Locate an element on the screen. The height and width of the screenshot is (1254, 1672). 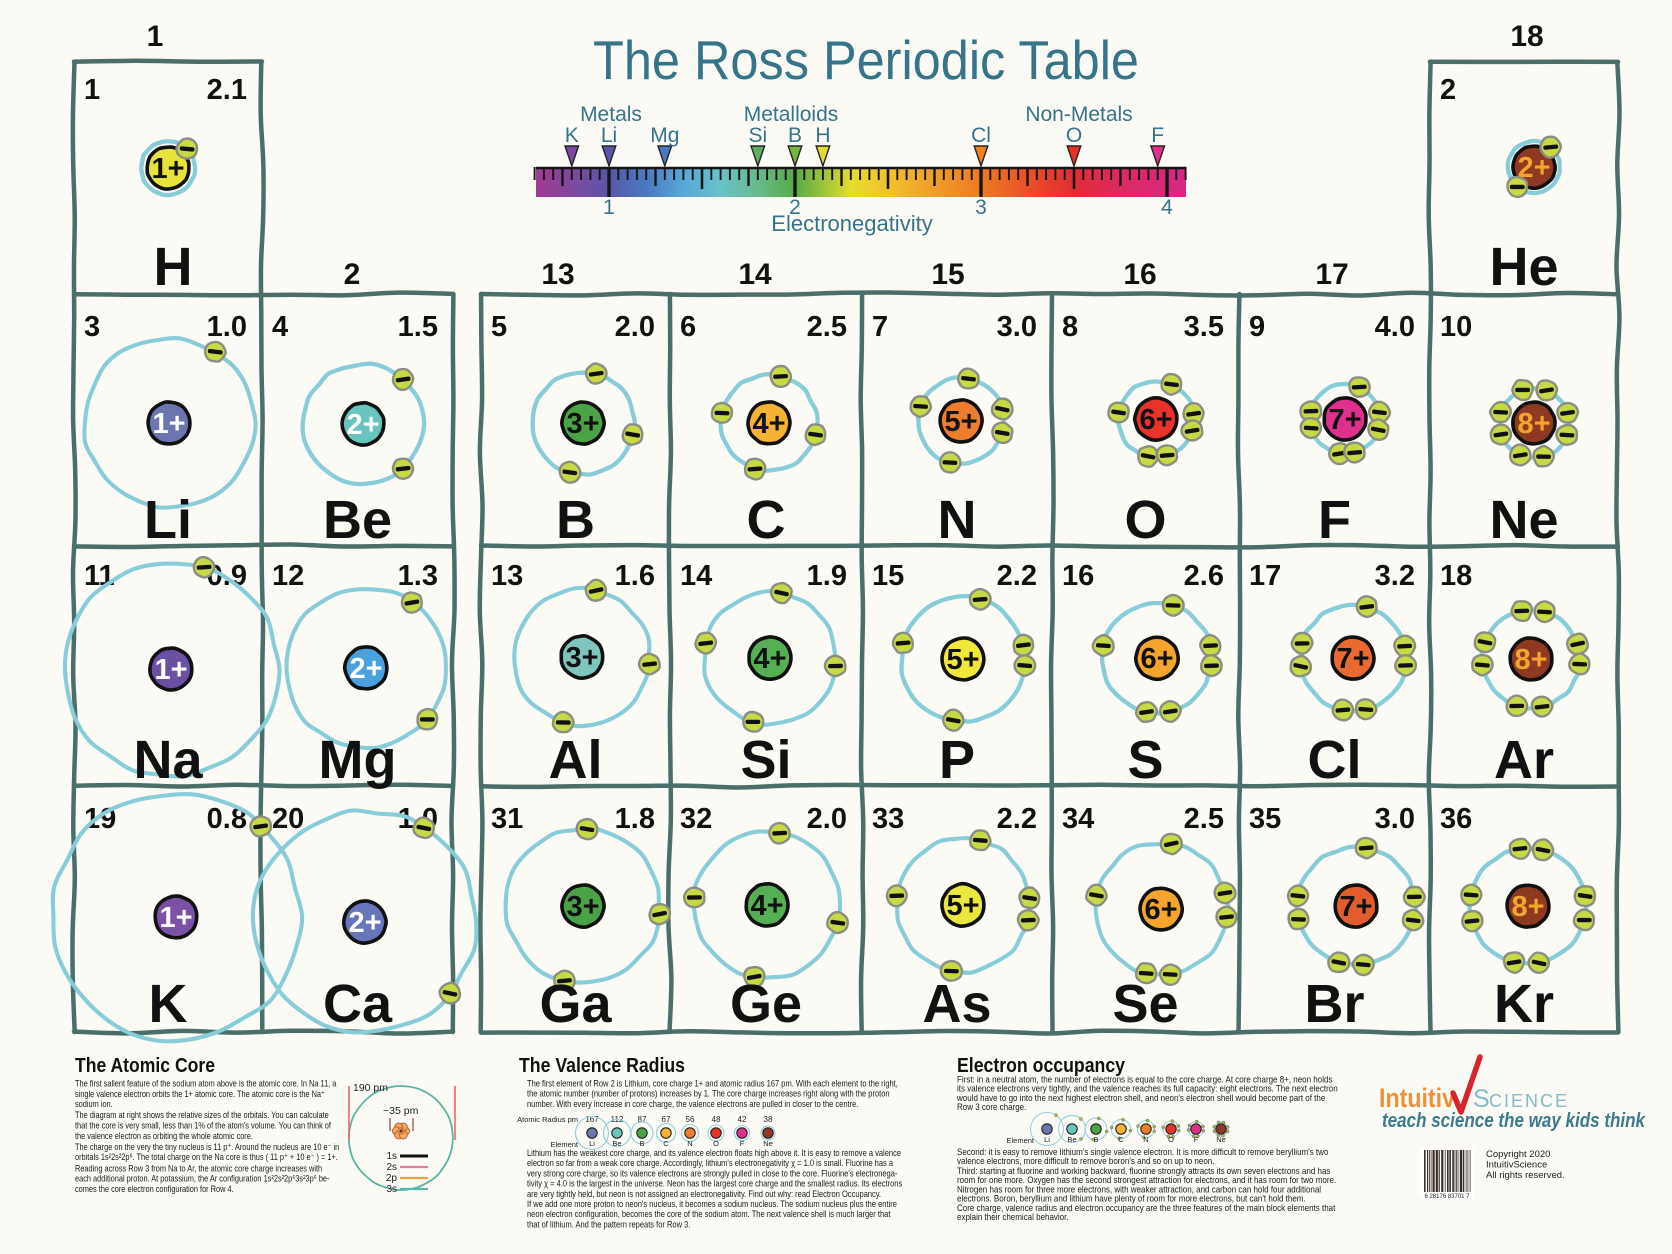
svg-text: Al is located at coordinates (576, 760).